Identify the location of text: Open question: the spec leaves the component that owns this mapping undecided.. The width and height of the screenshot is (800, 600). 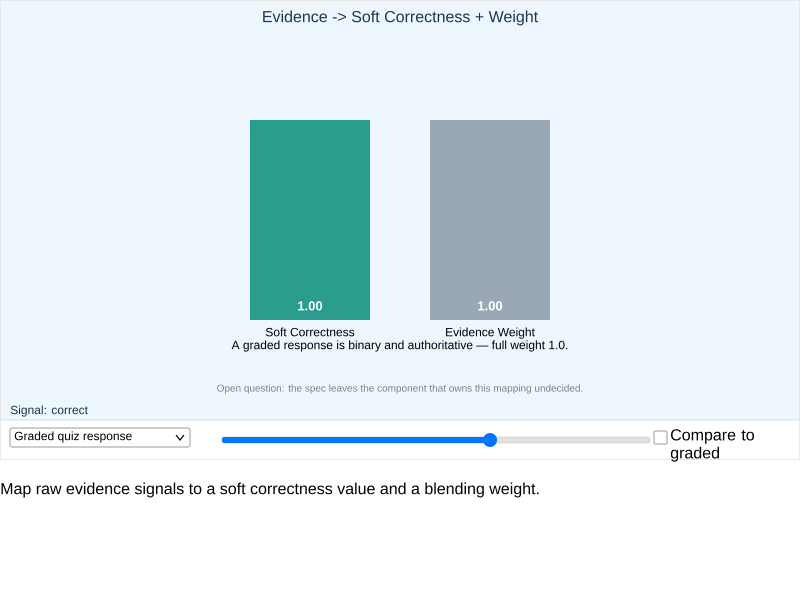
(399, 389).